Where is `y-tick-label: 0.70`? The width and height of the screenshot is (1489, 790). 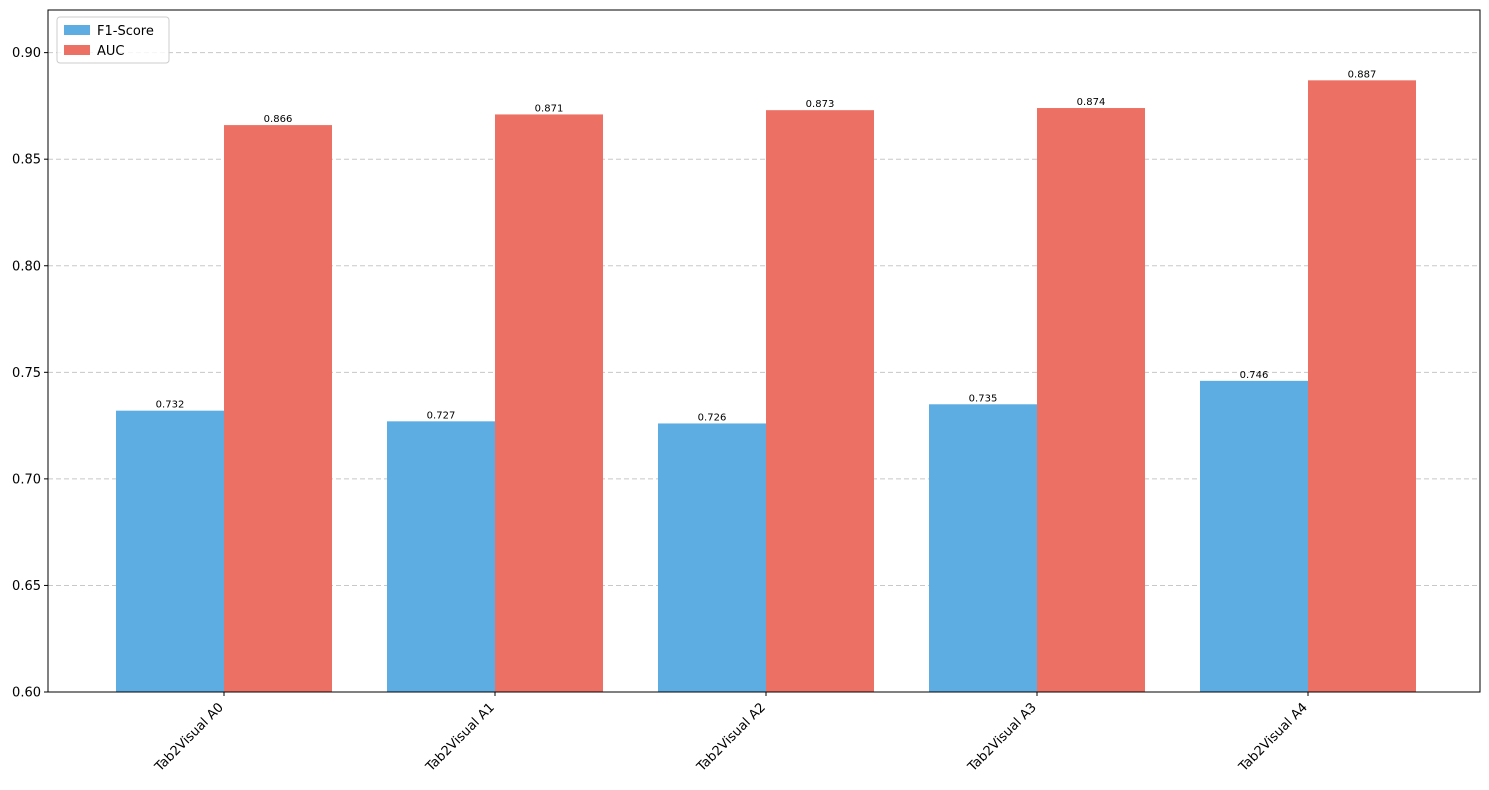 y-tick-label: 0.70 is located at coordinates (26, 479).